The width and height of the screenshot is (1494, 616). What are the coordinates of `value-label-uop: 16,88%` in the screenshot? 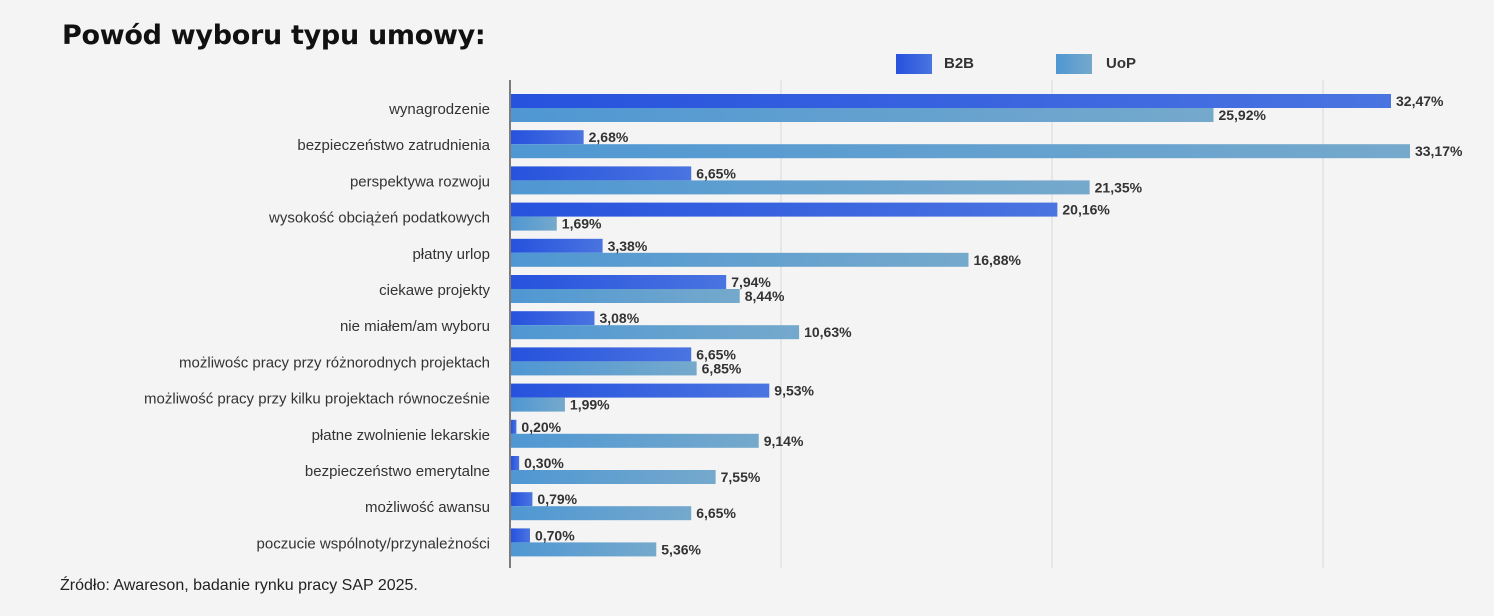 It's located at (997, 260).